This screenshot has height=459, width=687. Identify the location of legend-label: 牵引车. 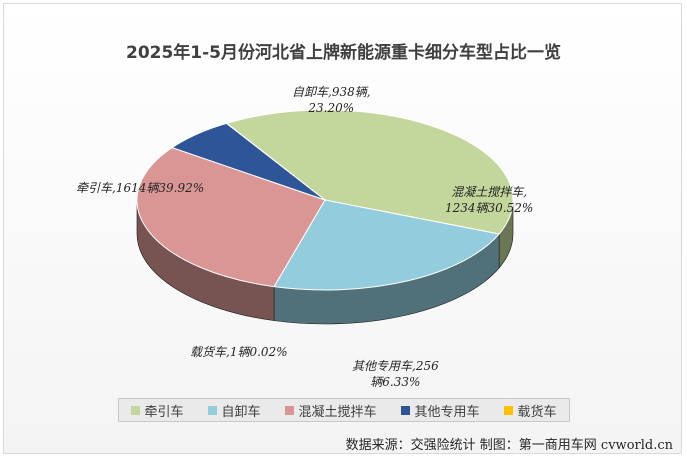
(164, 412).